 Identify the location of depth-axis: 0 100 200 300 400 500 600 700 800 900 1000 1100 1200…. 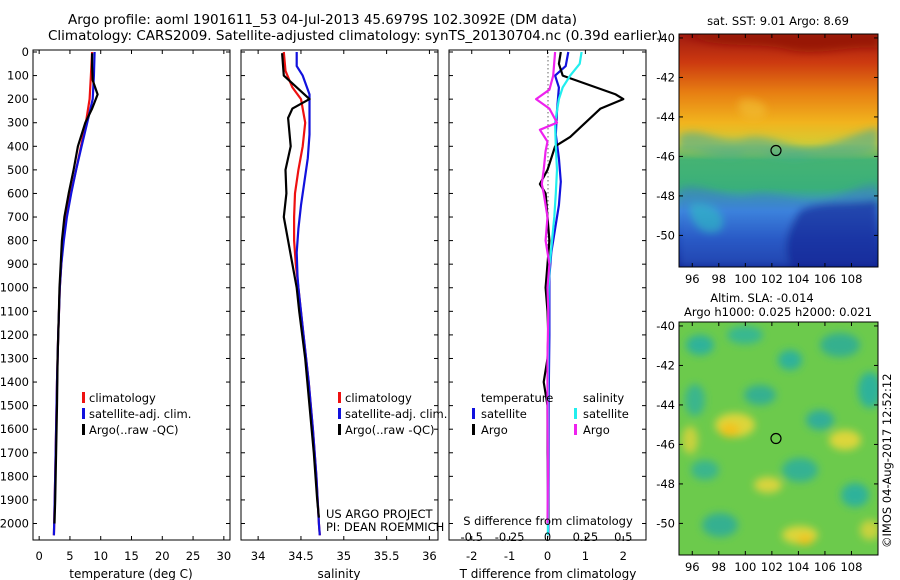
(14, 287).